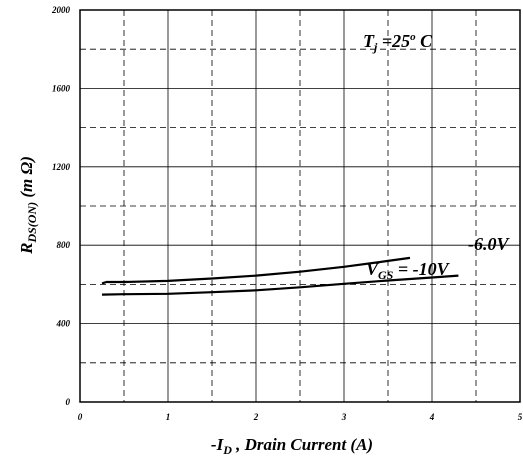  What do you see at coordinates (520, 417) in the screenshot?
I see `x-tick-label: 5` at bounding box center [520, 417].